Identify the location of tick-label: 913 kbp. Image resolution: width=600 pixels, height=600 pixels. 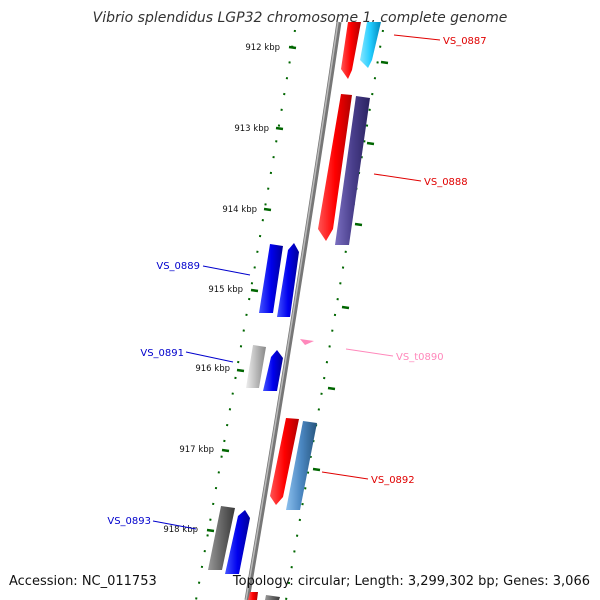
(251, 129).